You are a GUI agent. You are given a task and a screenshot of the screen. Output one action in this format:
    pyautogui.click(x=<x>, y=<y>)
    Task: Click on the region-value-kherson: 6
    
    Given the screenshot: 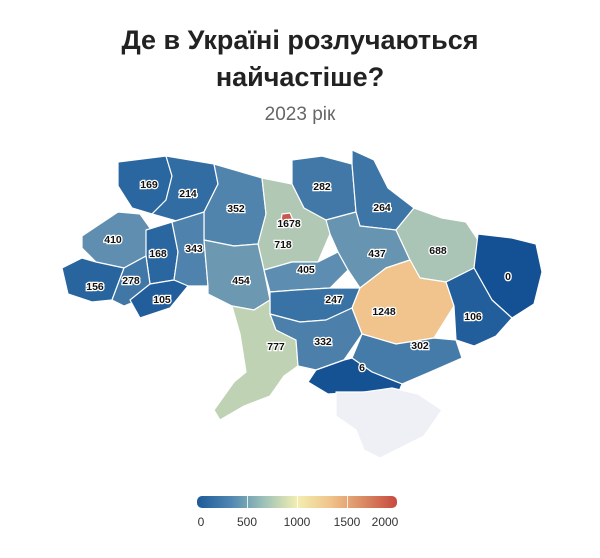 What is the action you would take?
    pyautogui.click(x=362, y=368)
    